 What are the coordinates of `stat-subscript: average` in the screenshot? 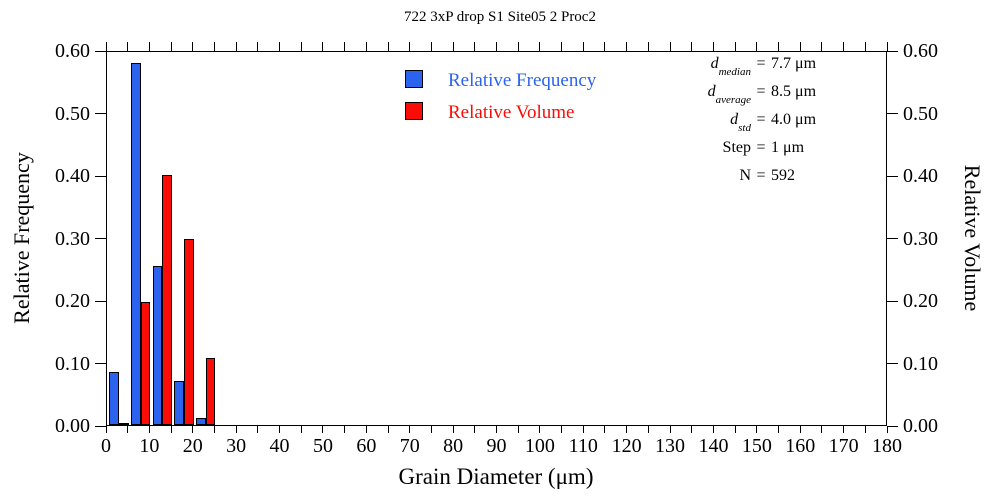 It's located at (733, 100).